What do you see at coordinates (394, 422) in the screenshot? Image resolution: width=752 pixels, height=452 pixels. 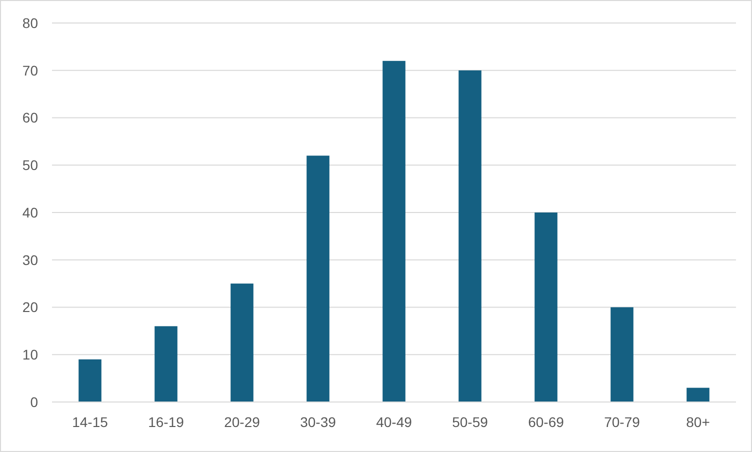 I see `x-tick-label: 40-49` at bounding box center [394, 422].